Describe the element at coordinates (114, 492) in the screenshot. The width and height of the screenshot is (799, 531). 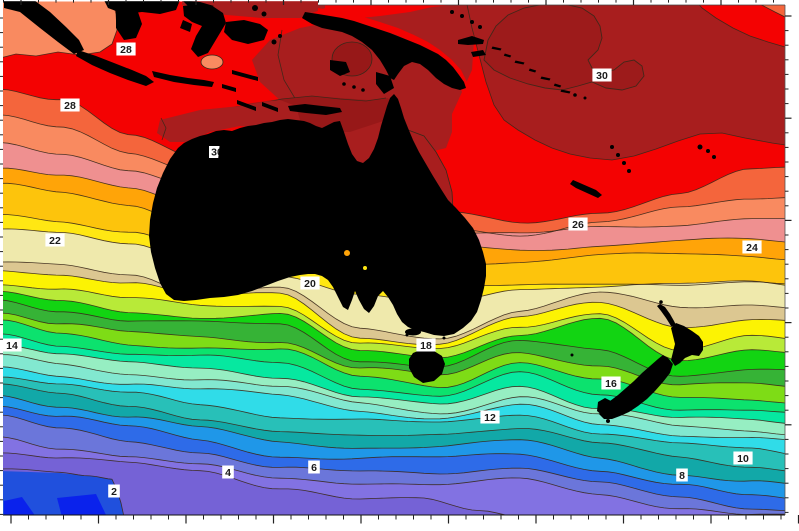
I see `svg-text: 2` at that location.